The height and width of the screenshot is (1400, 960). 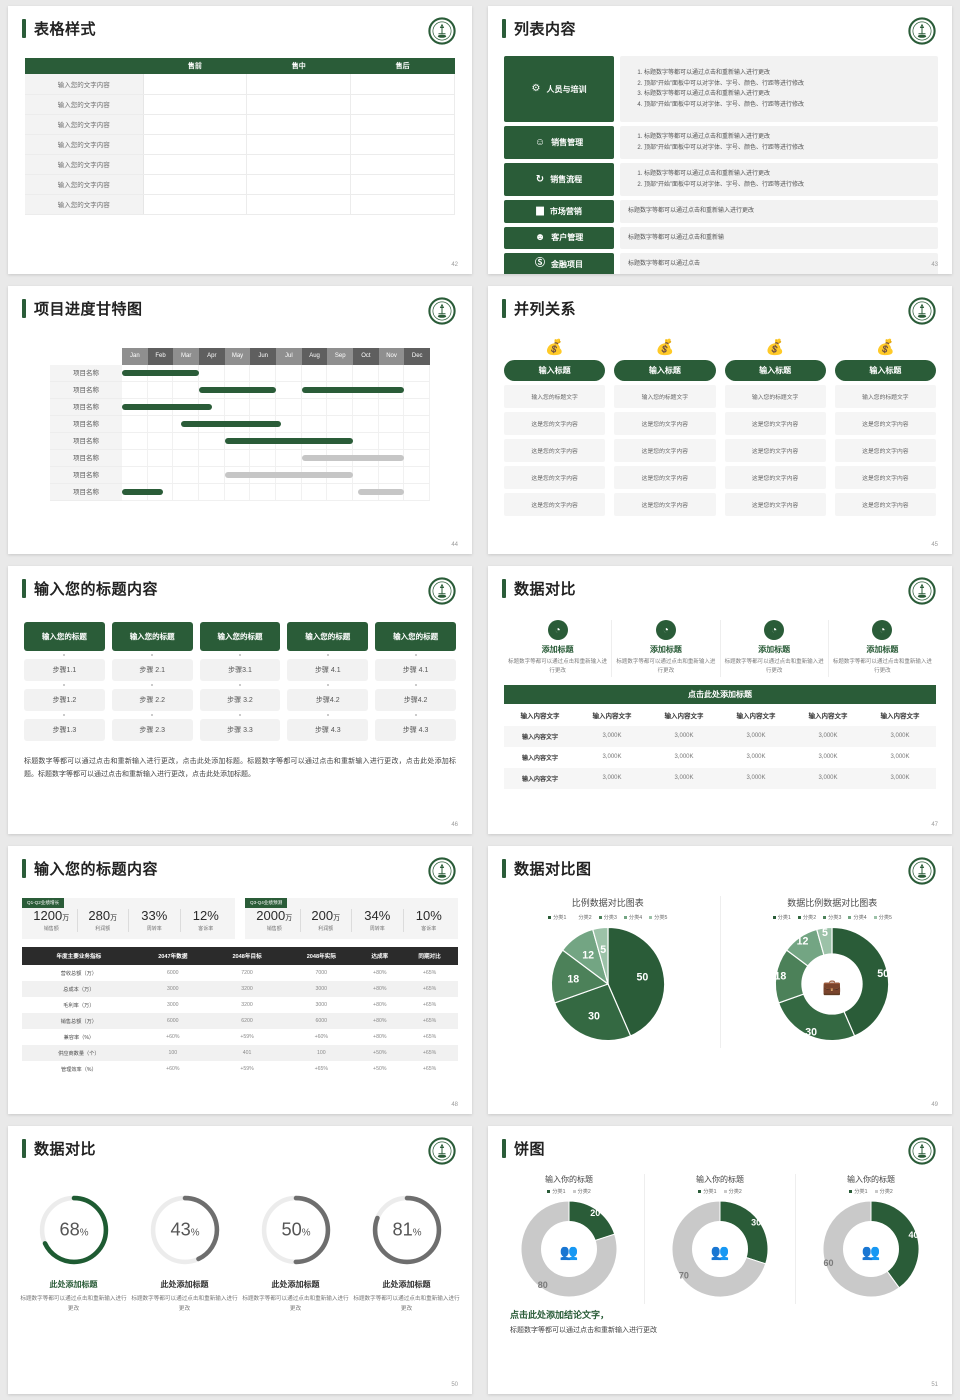 I want to click on step-cell: 步骤 2.3, so click(x=152, y=730).